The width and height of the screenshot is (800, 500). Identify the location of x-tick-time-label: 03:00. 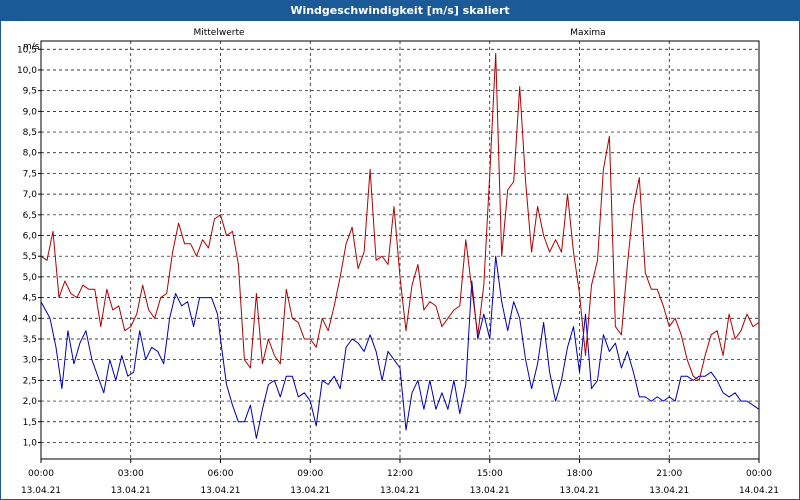
(131, 474).